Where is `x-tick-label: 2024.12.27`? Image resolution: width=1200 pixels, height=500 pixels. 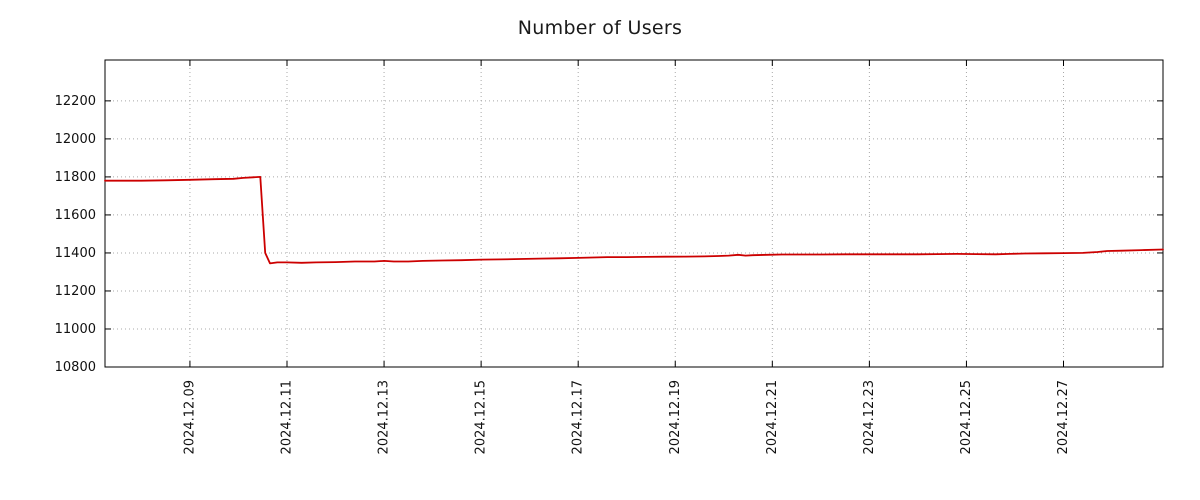 x-tick-label: 2024.12.27 is located at coordinates (1063, 417).